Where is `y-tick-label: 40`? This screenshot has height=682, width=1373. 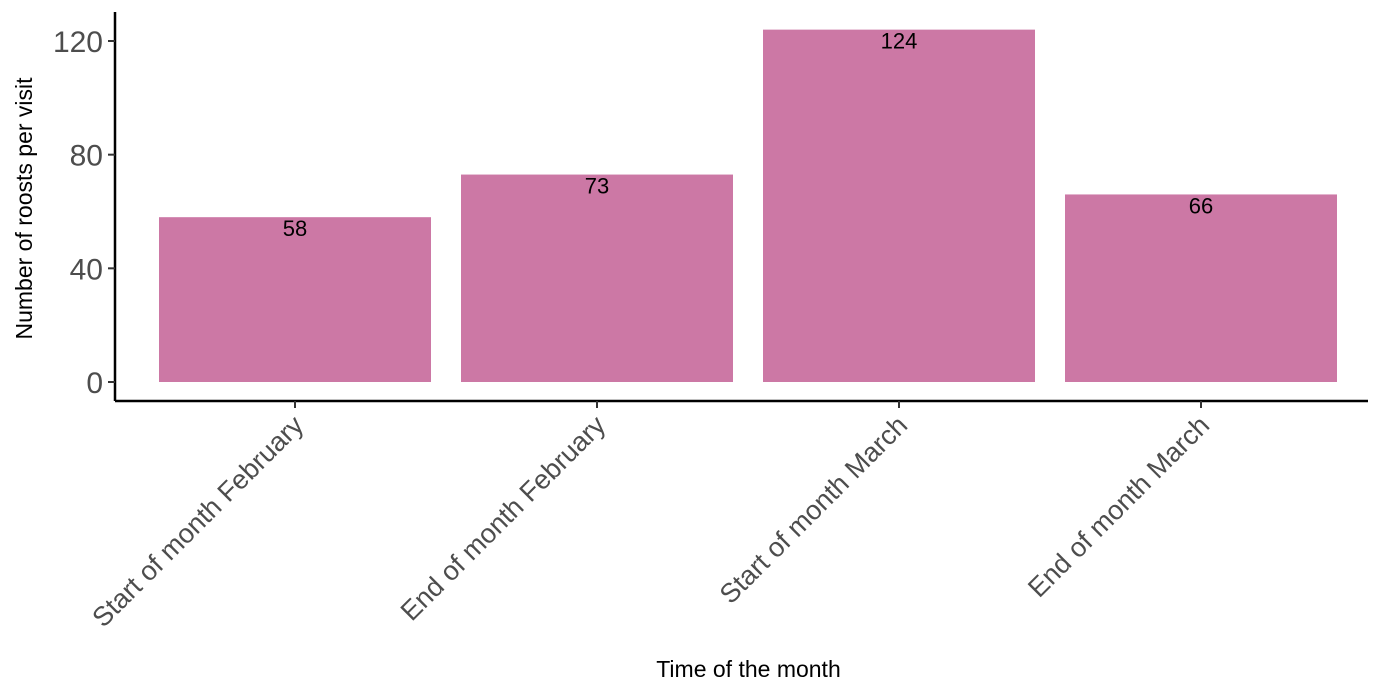
y-tick-label: 40 is located at coordinates (86, 269).